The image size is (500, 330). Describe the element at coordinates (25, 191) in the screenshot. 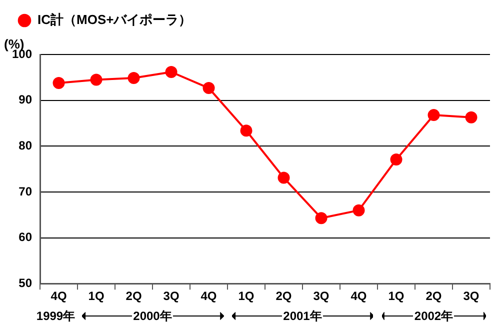

I see `y-tick-label: 70` at that location.